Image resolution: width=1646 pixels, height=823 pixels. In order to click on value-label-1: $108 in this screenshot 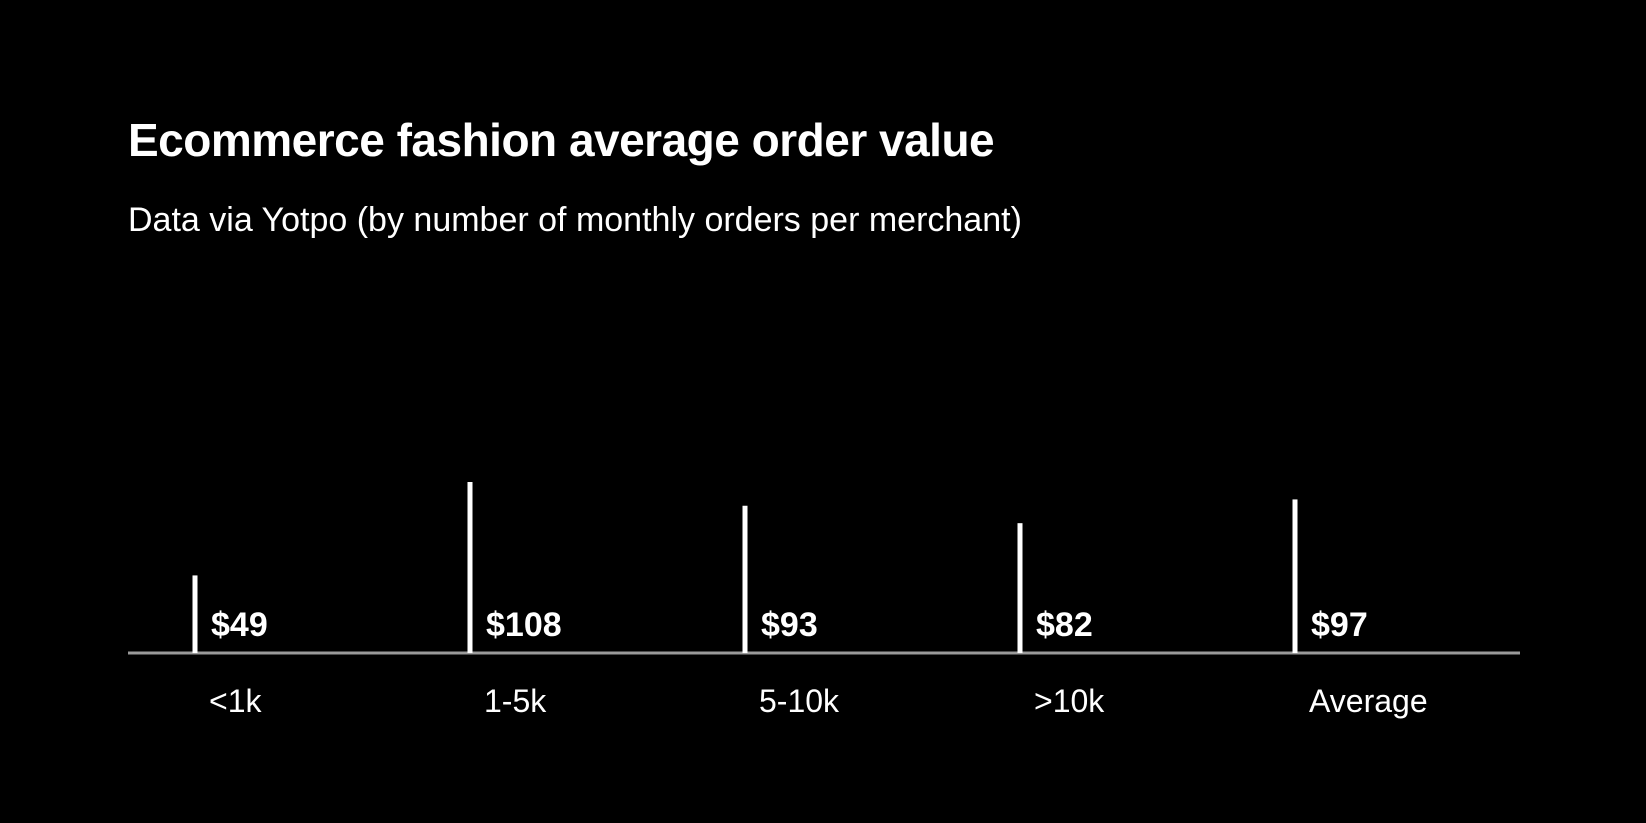, I will do `click(524, 625)`.